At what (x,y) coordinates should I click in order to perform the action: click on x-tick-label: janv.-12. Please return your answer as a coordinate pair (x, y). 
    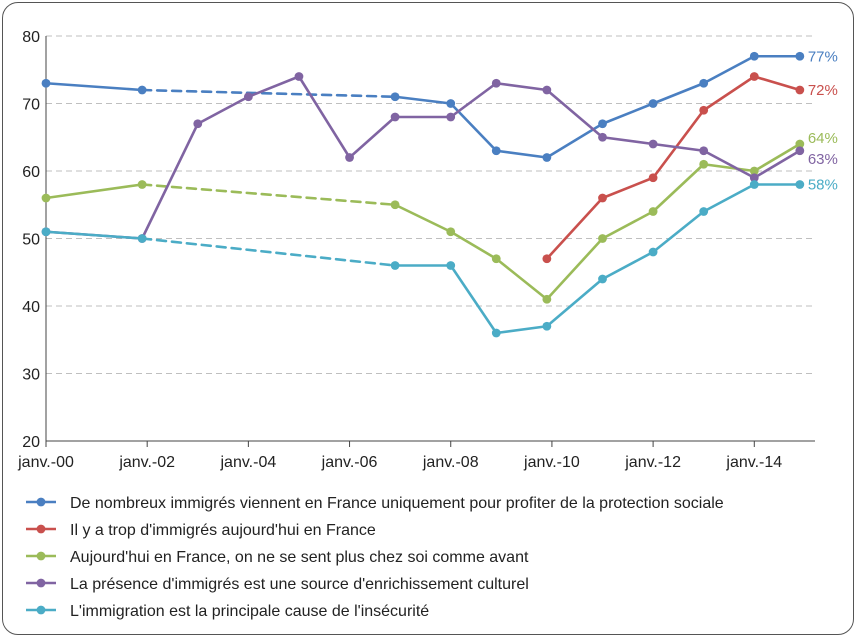
    Looking at the image, I should click on (652, 462).